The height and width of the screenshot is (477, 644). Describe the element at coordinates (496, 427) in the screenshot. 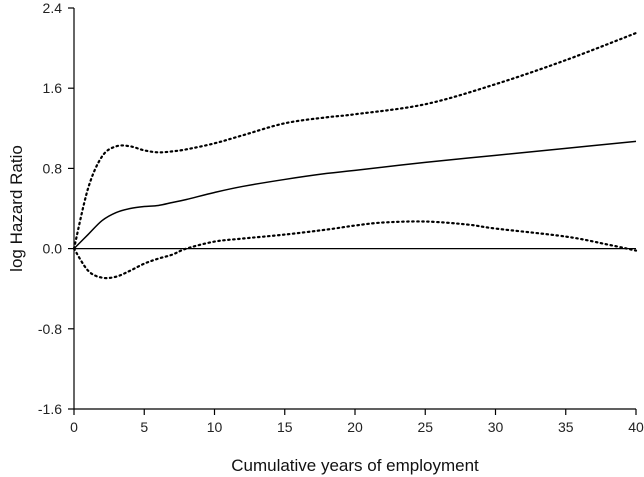

I see `x-tick-label: 30` at that location.